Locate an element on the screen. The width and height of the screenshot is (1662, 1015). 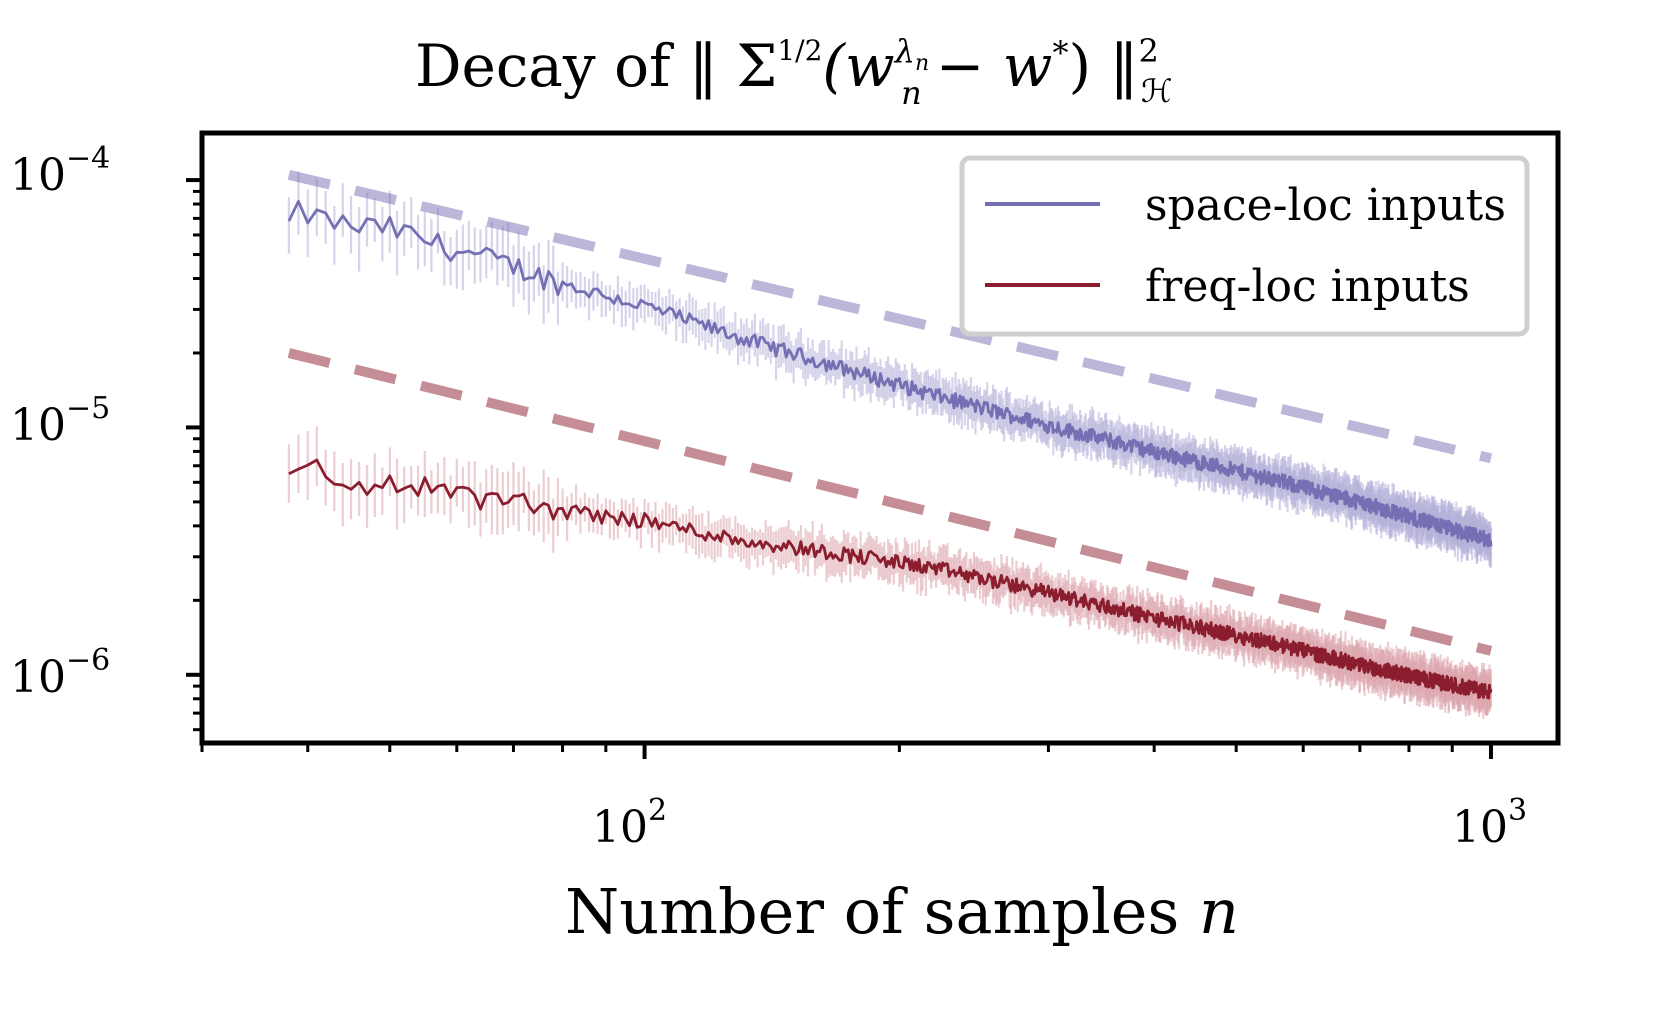
y-tick-label-1e-4: 10⁻⁴ is located at coordinates (60, 171).